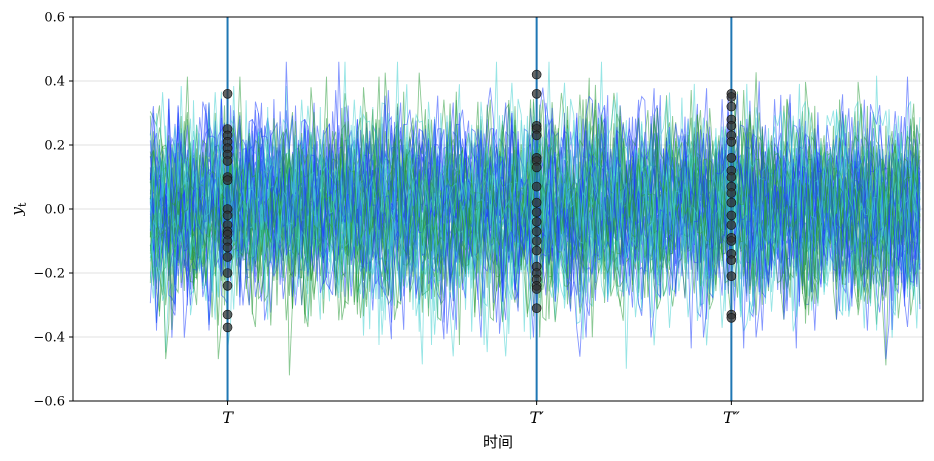 The width and height of the screenshot is (934, 461). I want to click on y-tick-label: 0.2, so click(54, 146).